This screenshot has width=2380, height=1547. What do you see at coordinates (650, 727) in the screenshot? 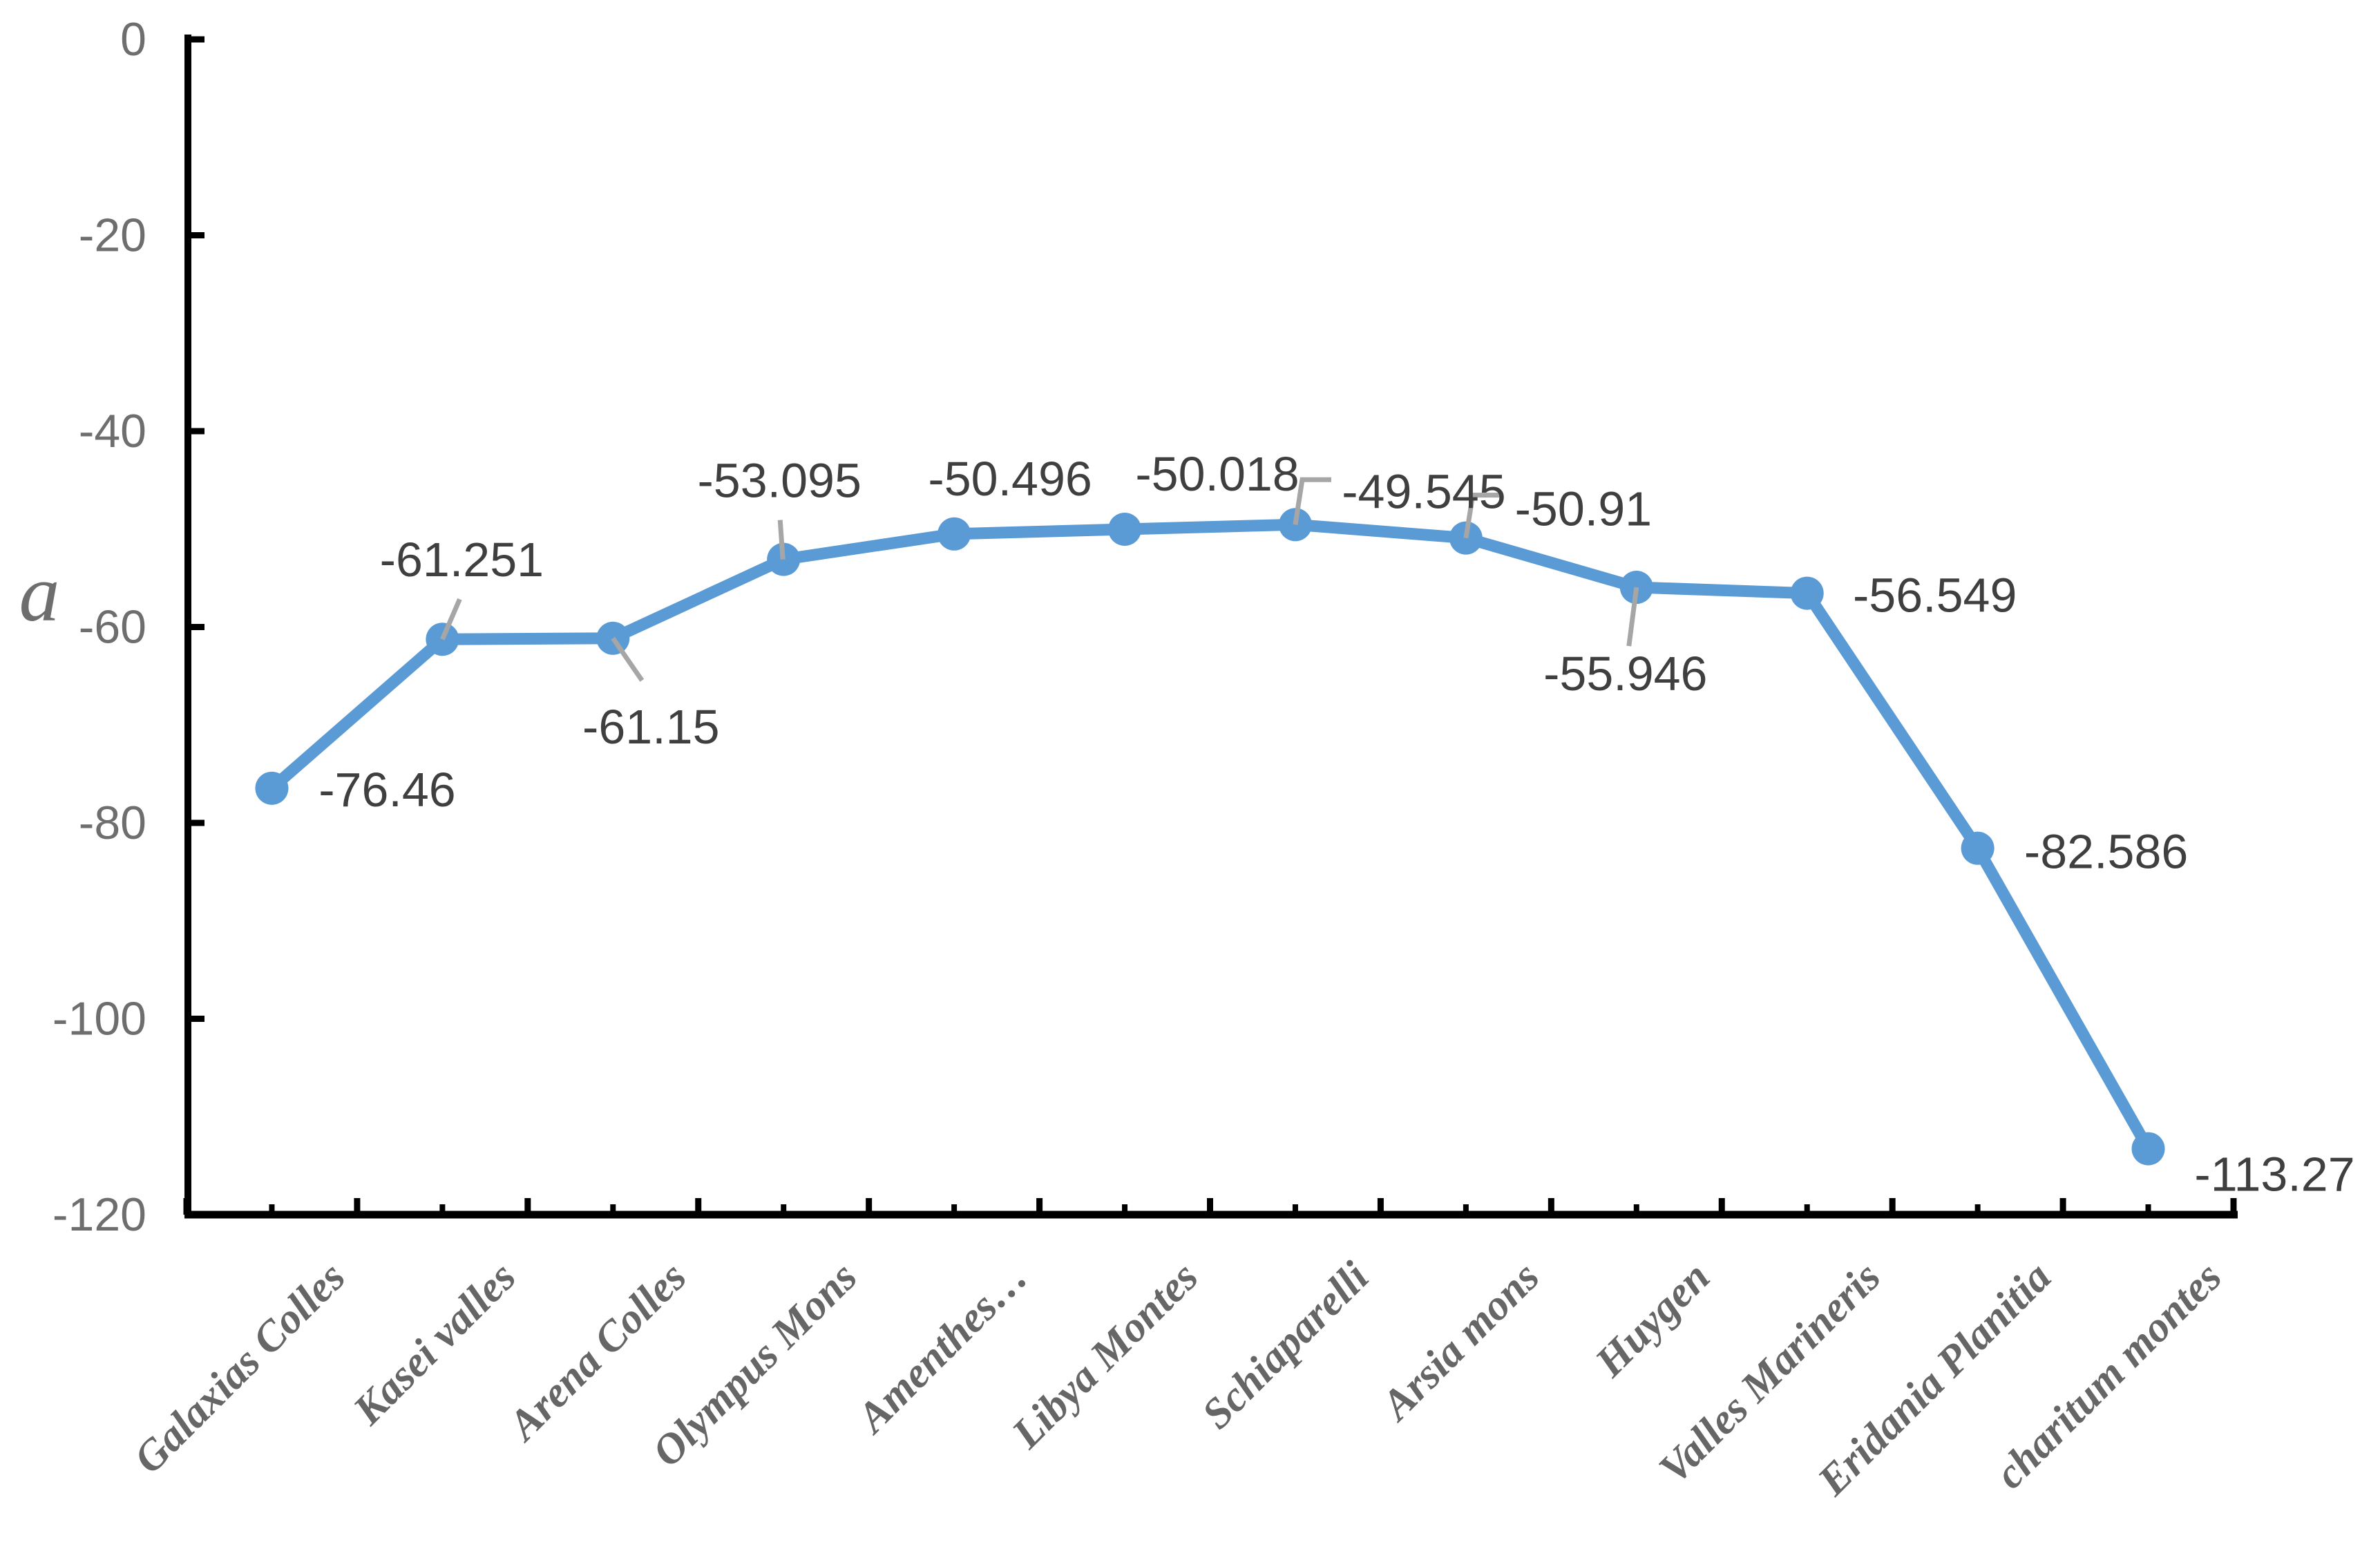
I see `data-point-label: -61.15` at bounding box center [650, 727].